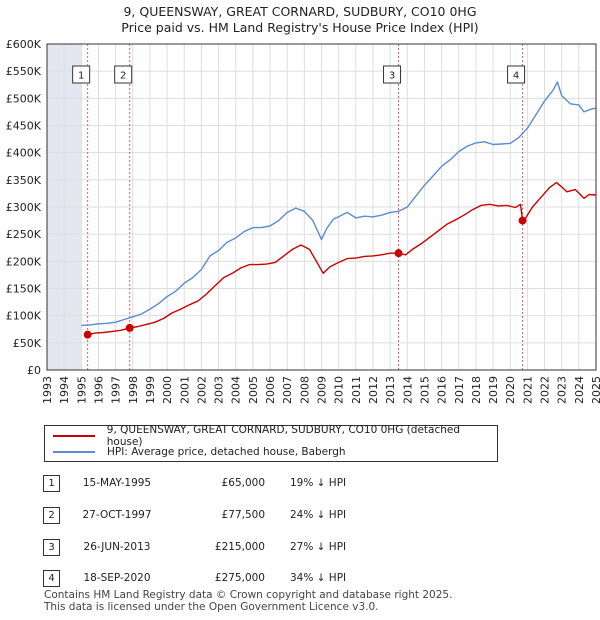 The image size is (600, 620). Describe the element at coordinates (74, 452) in the screenshot. I see `legend-swatch-hpi` at that location.